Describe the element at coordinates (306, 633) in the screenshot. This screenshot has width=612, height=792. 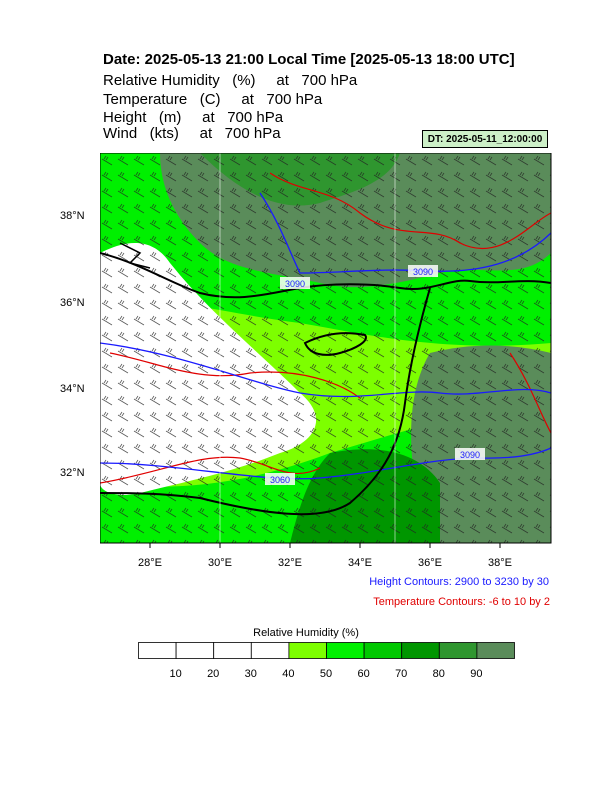
I see `legend-title: Relative Humidity (%)` at that location.